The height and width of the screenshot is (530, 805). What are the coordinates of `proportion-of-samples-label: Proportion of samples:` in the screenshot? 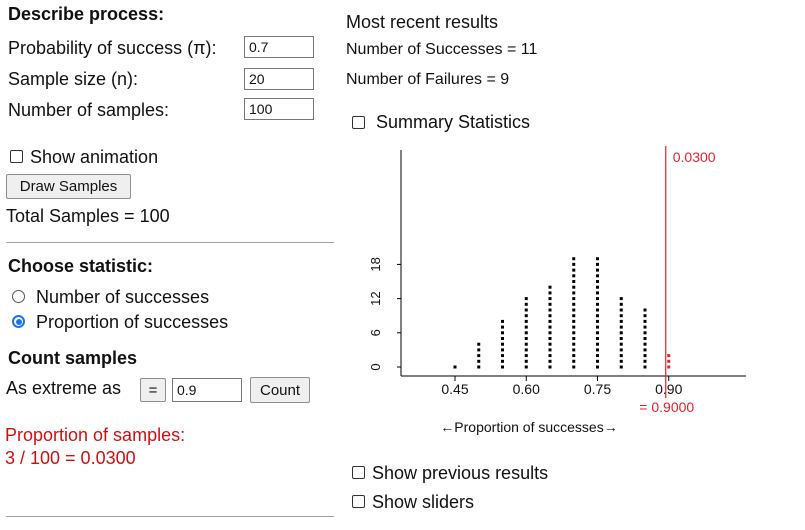 It's located at (95, 435).